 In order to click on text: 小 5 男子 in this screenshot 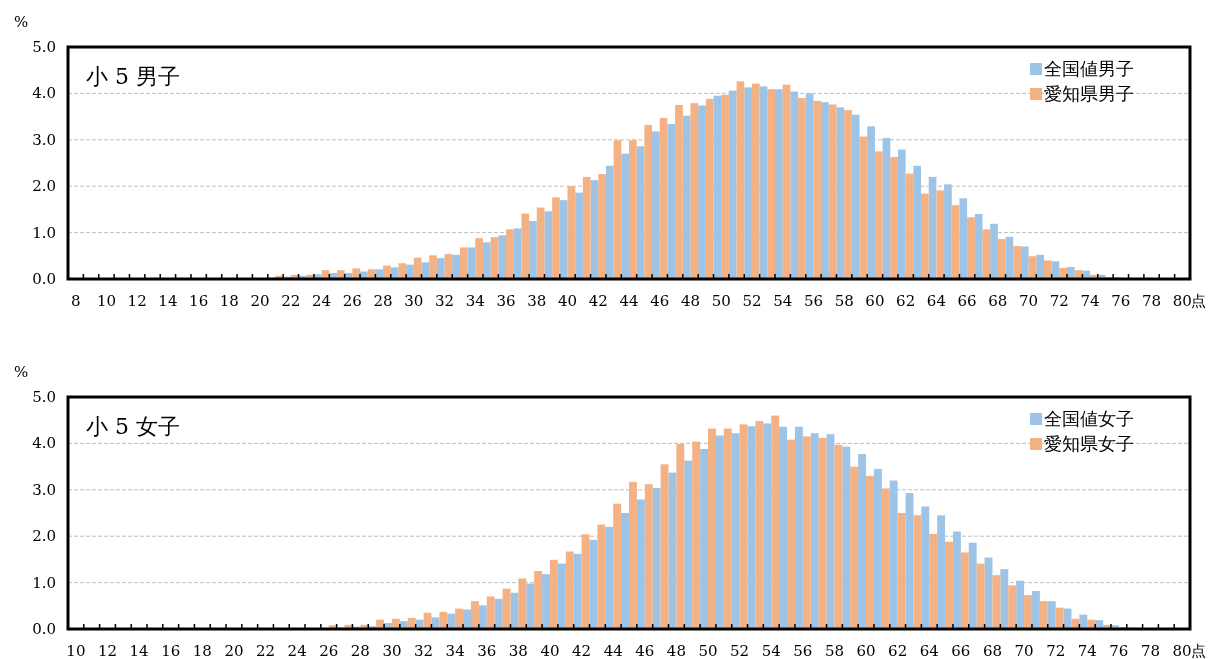, I will do `click(133, 76)`.